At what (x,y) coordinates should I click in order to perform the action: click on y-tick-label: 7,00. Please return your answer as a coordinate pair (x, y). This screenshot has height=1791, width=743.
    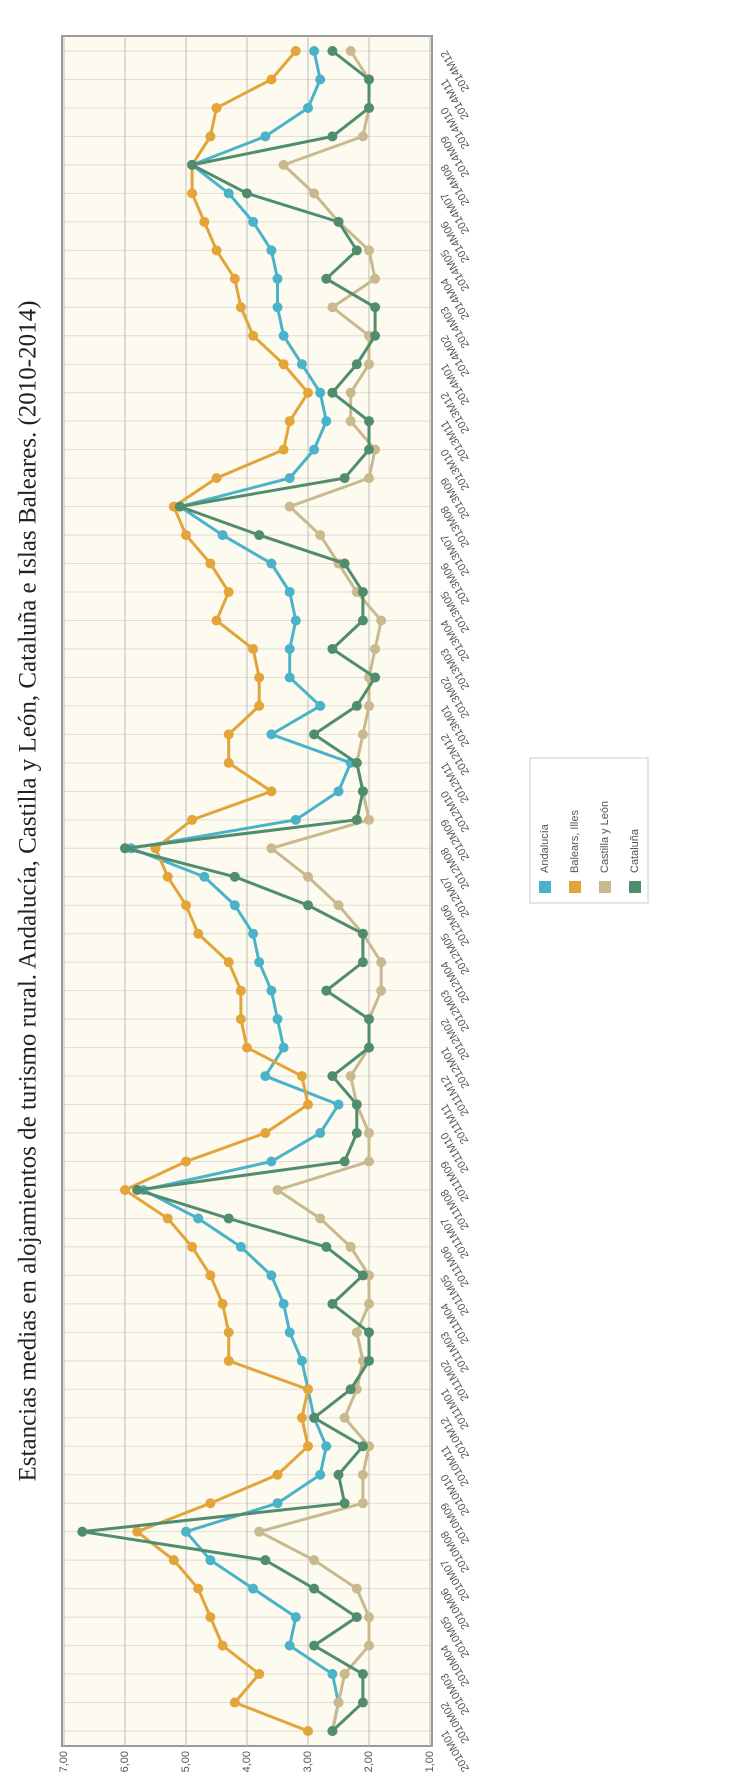
    Looking at the image, I should click on (64, 1761).